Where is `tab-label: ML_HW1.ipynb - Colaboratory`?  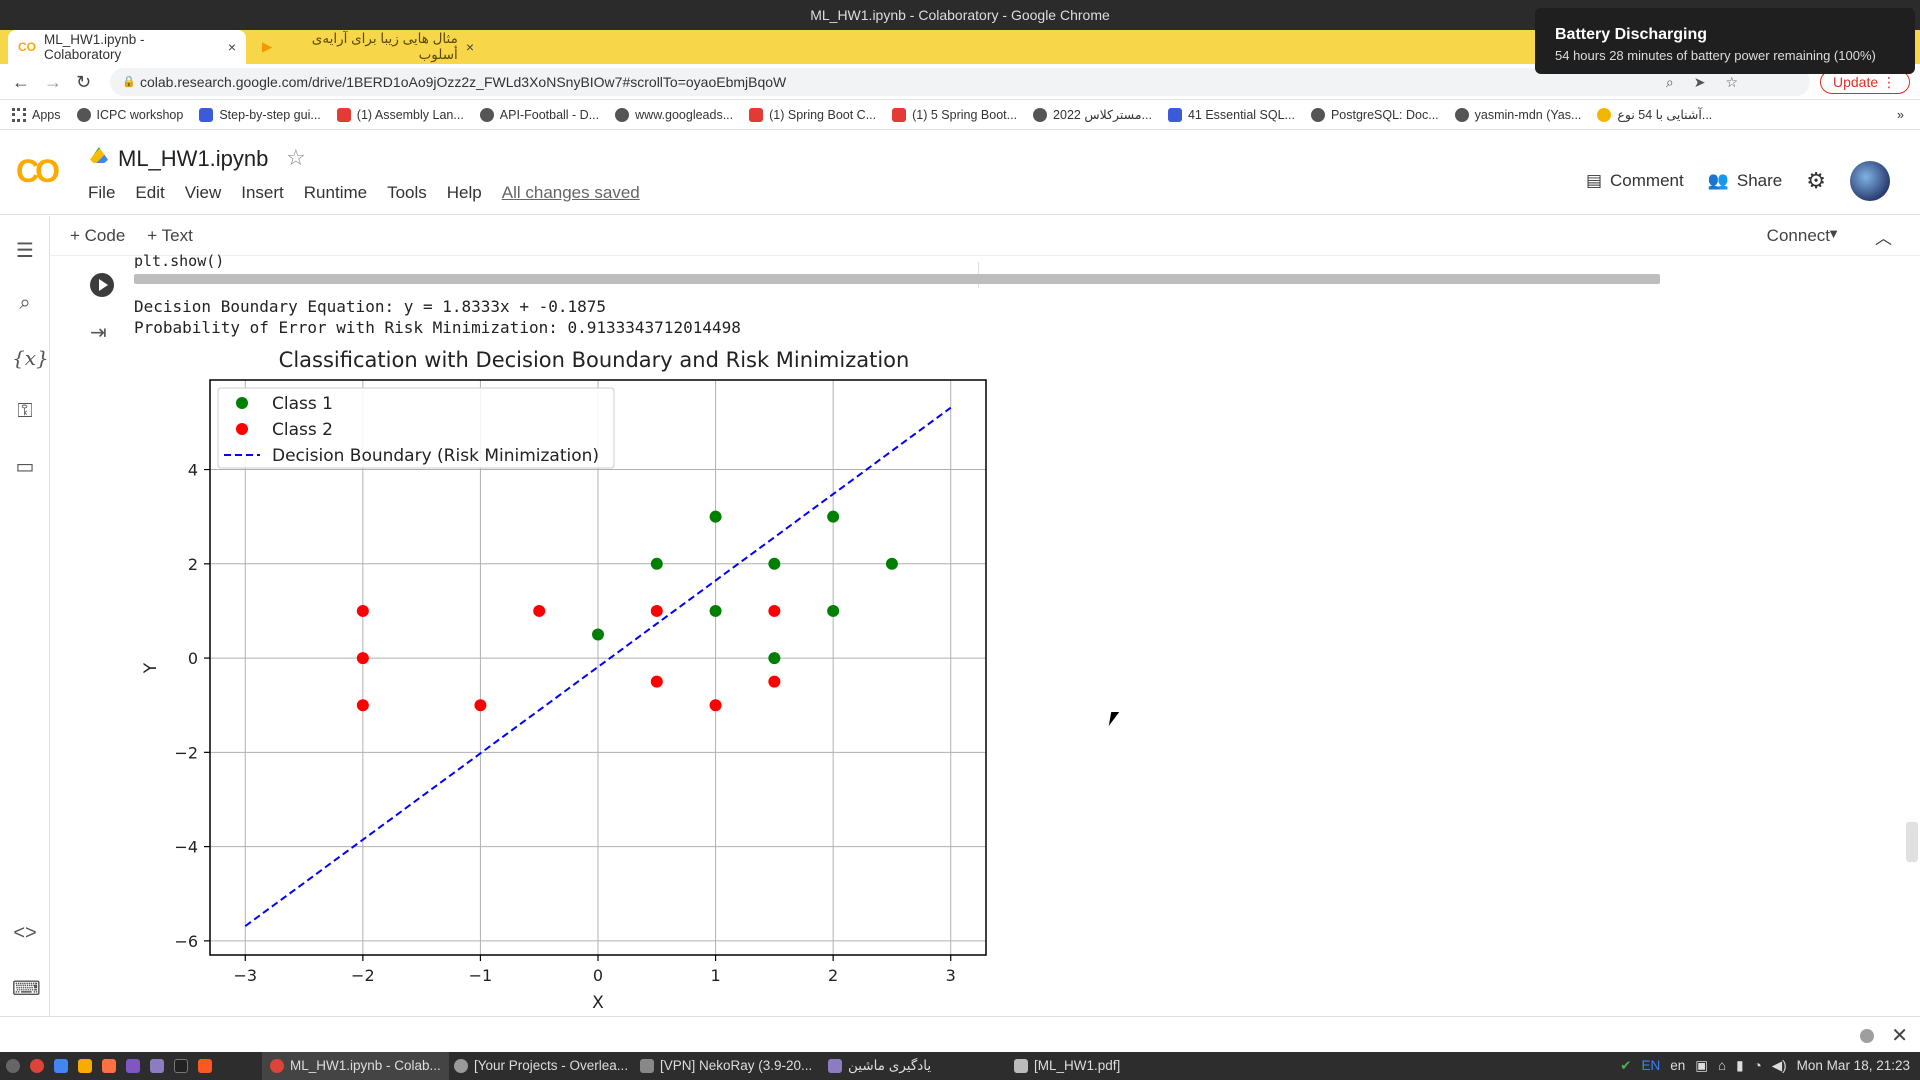 tab-label: ML_HW1.ipynb - Colaboratory is located at coordinates (94, 47).